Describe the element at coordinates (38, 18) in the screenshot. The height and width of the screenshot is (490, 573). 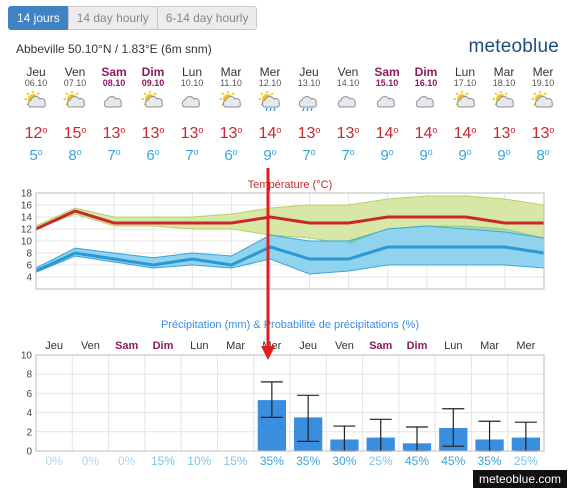
I see `tab-14-jours: 14 jours` at that location.